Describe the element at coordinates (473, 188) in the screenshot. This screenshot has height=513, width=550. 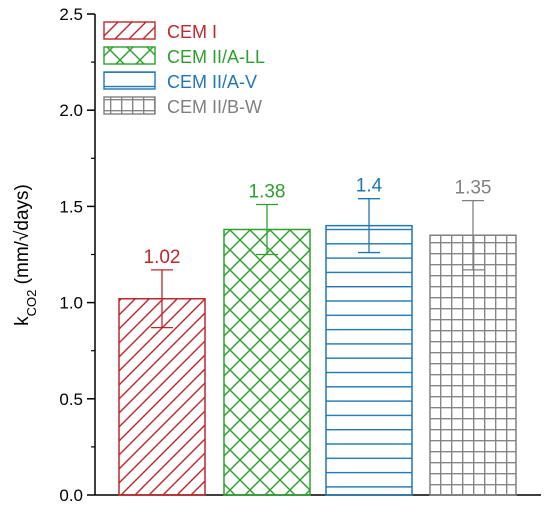
I see `data-label: 1.35` at that location.